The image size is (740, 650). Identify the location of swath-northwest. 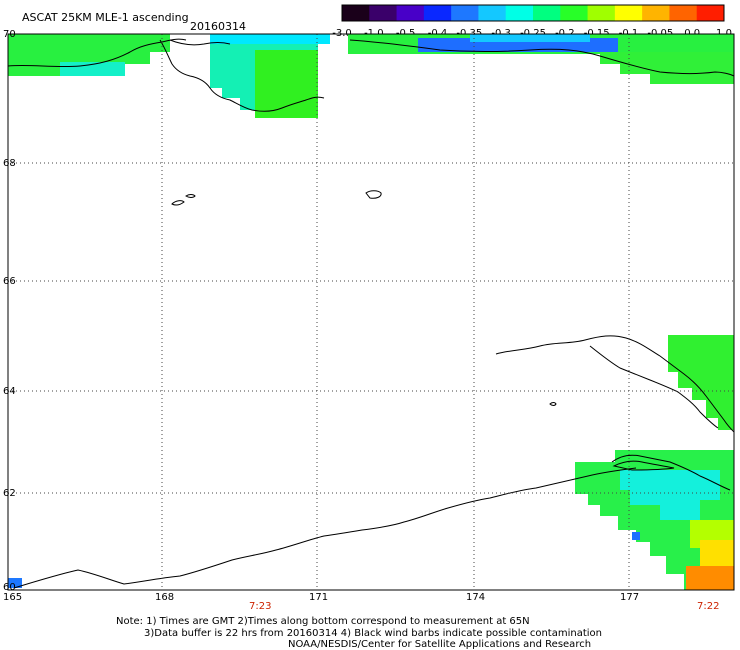
(89, 55).